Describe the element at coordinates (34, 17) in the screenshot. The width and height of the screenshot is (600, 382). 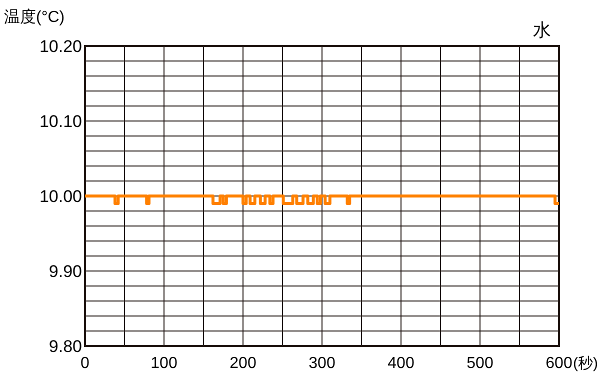
I see `y-axis-title: 温度(°C)` at that location.